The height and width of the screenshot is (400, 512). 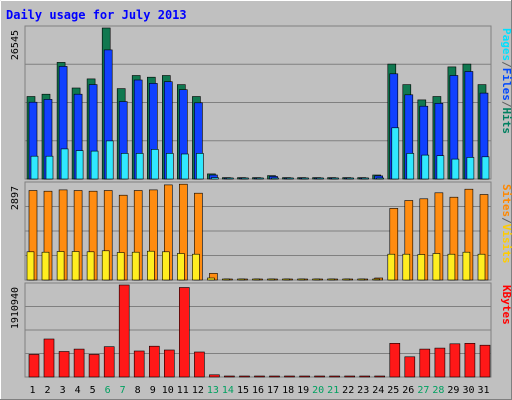 I want to click on x-tick-label: 22, so click(x=348, y=390).